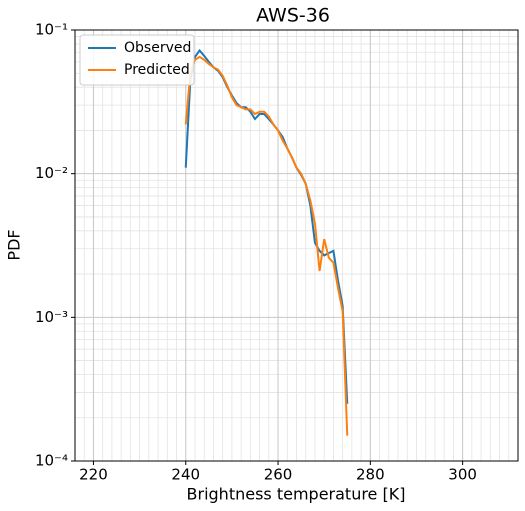 This screenshot has width=525, height=511. What do you see at coordinates (462, 475) in the screenshot?
I see `x-tick-label: 300` at bounding box center [462, 475].